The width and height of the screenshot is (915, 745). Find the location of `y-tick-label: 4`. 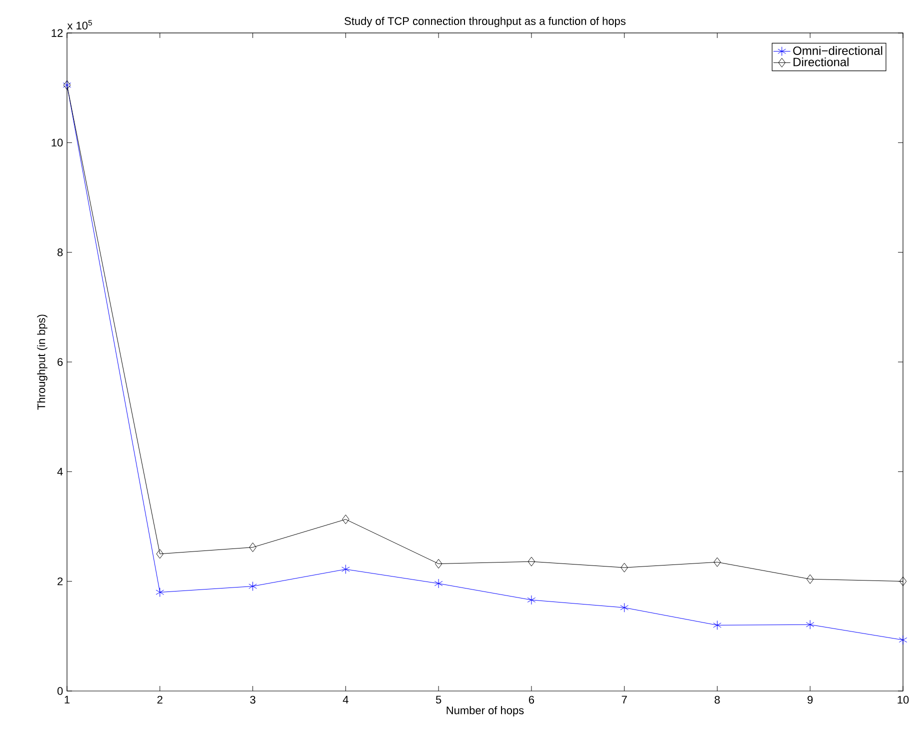

y-tick-label: 4 is located at coordinates (60, 472).